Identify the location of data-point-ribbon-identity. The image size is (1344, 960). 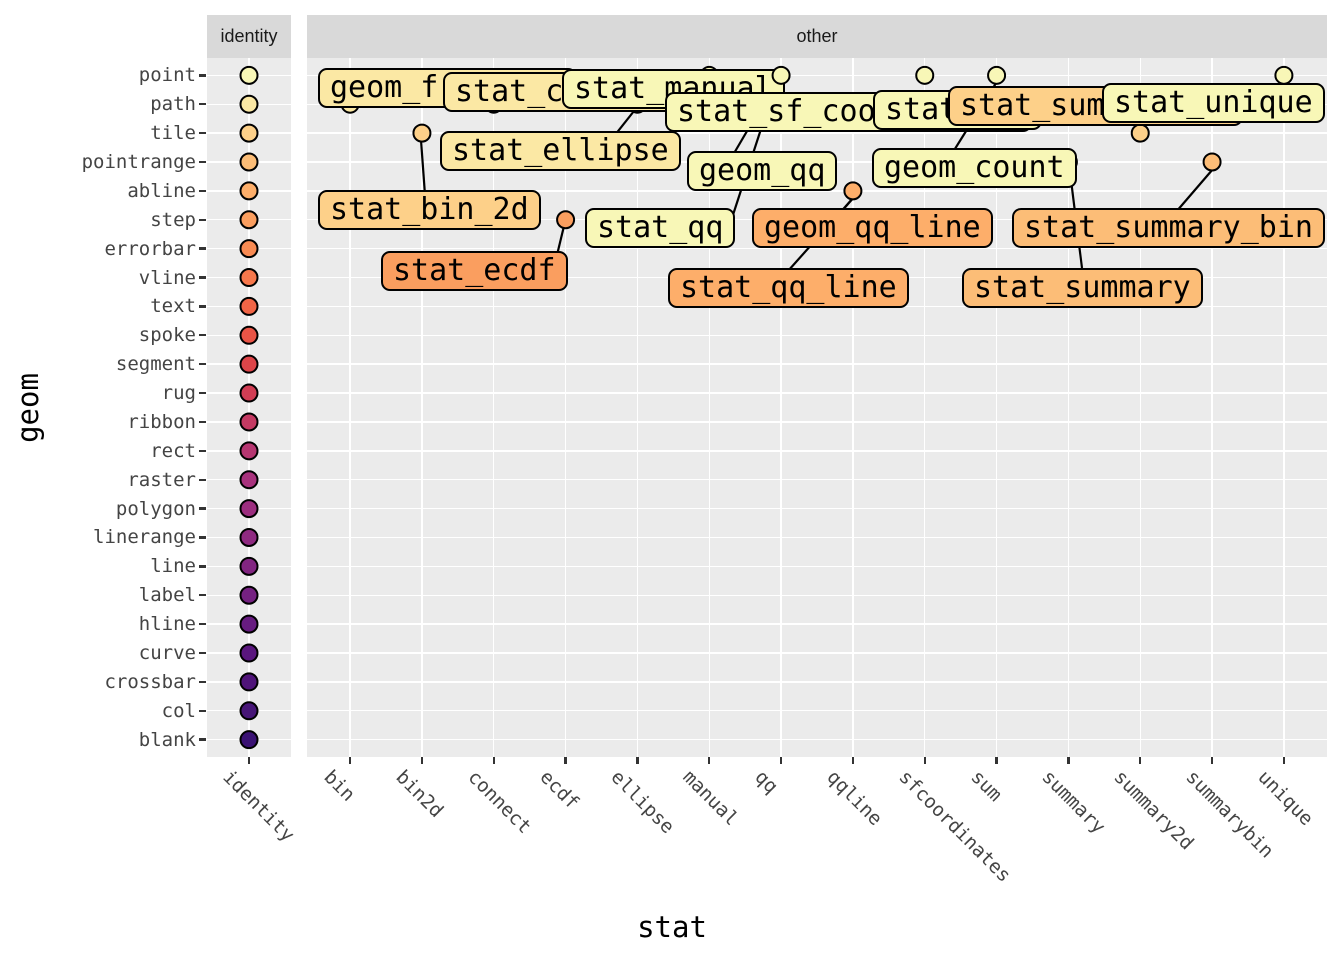
(249, 422).